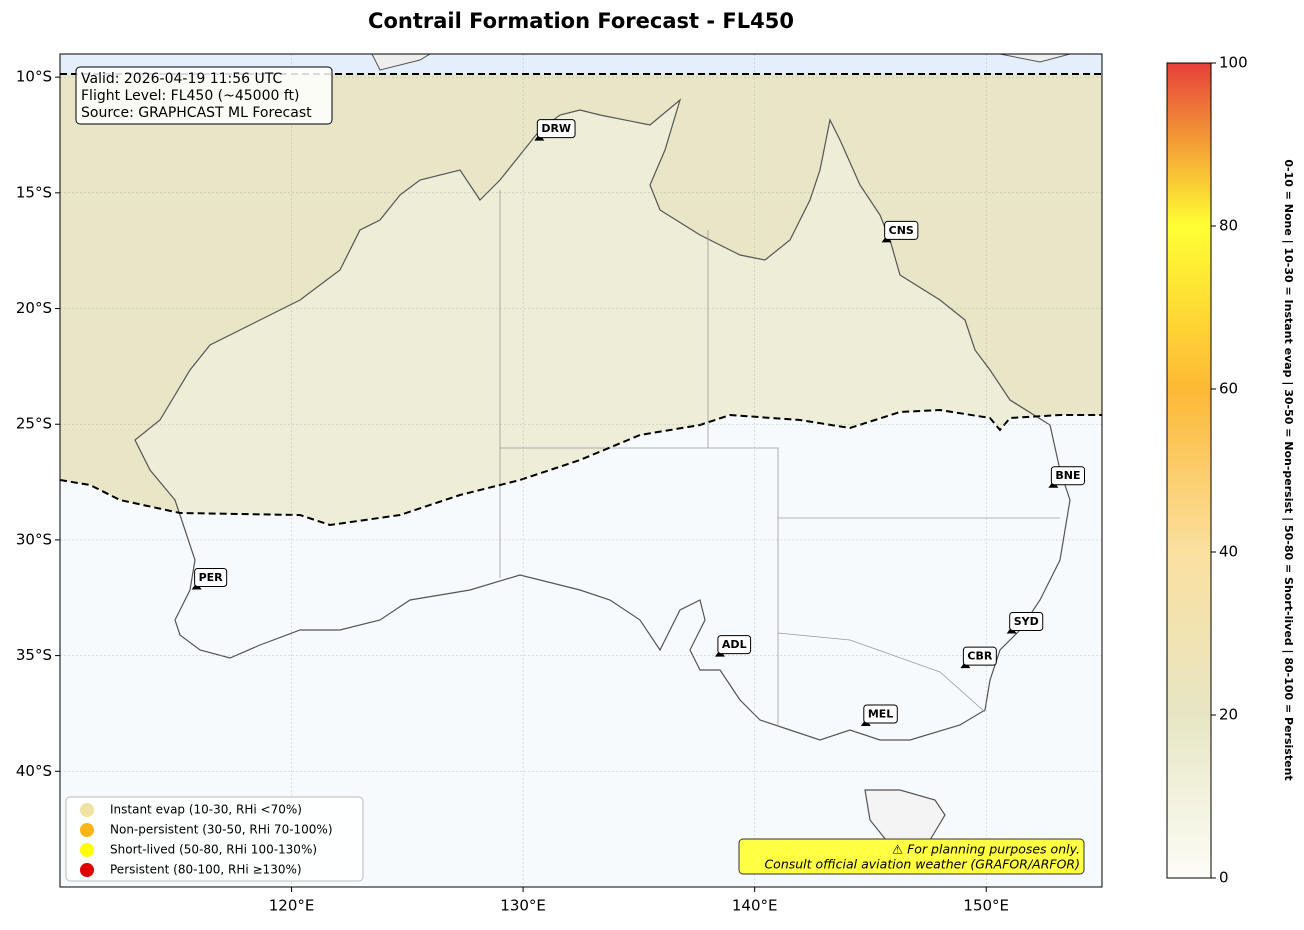  I want to click on legend-label: Non-persistent (30-50, RHi 70-100%), so click(221, 830).